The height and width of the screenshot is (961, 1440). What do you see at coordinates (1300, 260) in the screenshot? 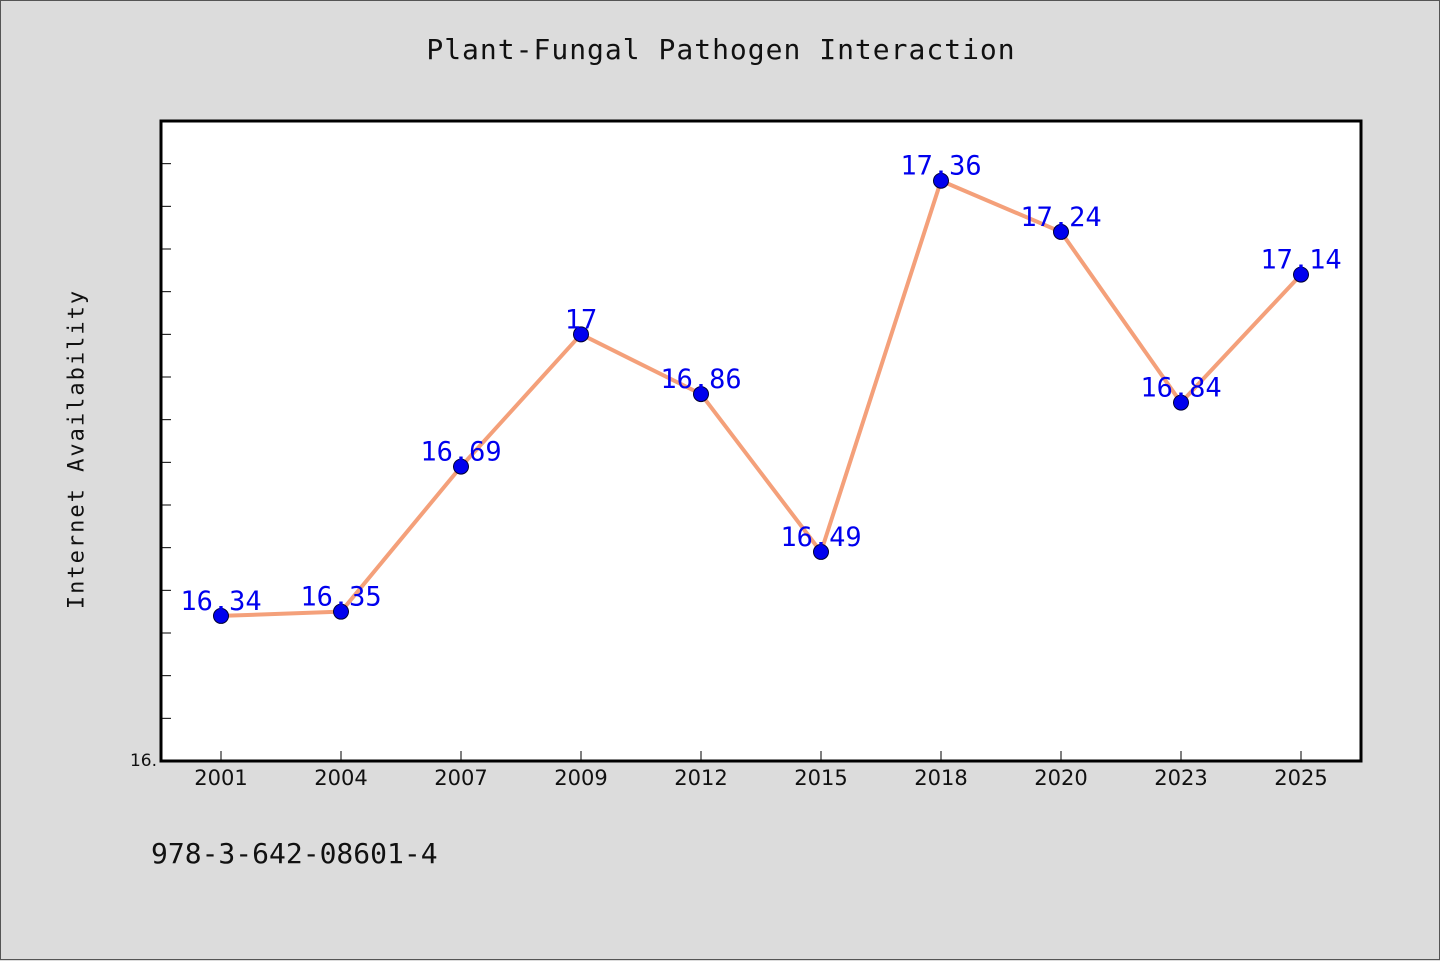
I see `data-label: 17.14` at bounding box center [1300, 260].